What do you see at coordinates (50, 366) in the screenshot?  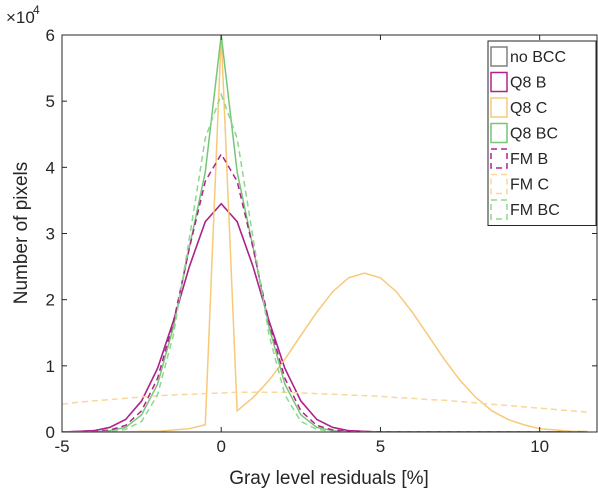 I see `y-tick-label: 1` at bounding box center [50, 366].